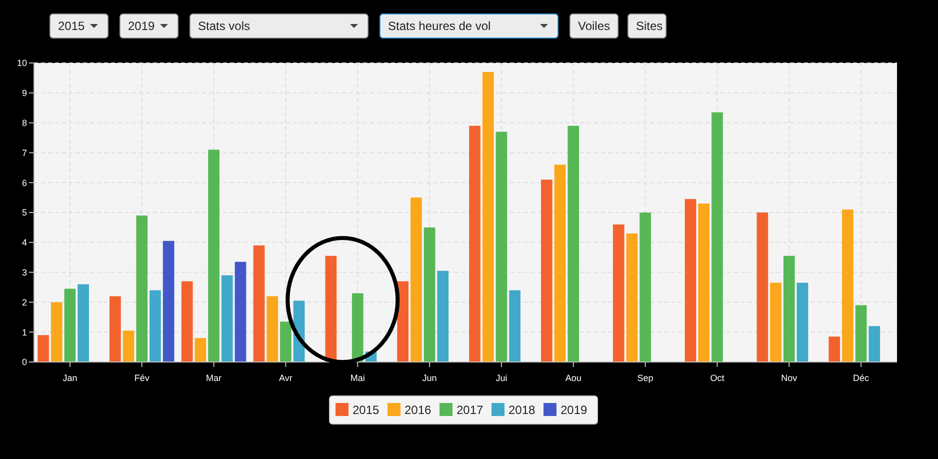  I want to click on y-tick-label: 9, so click(24, 93).